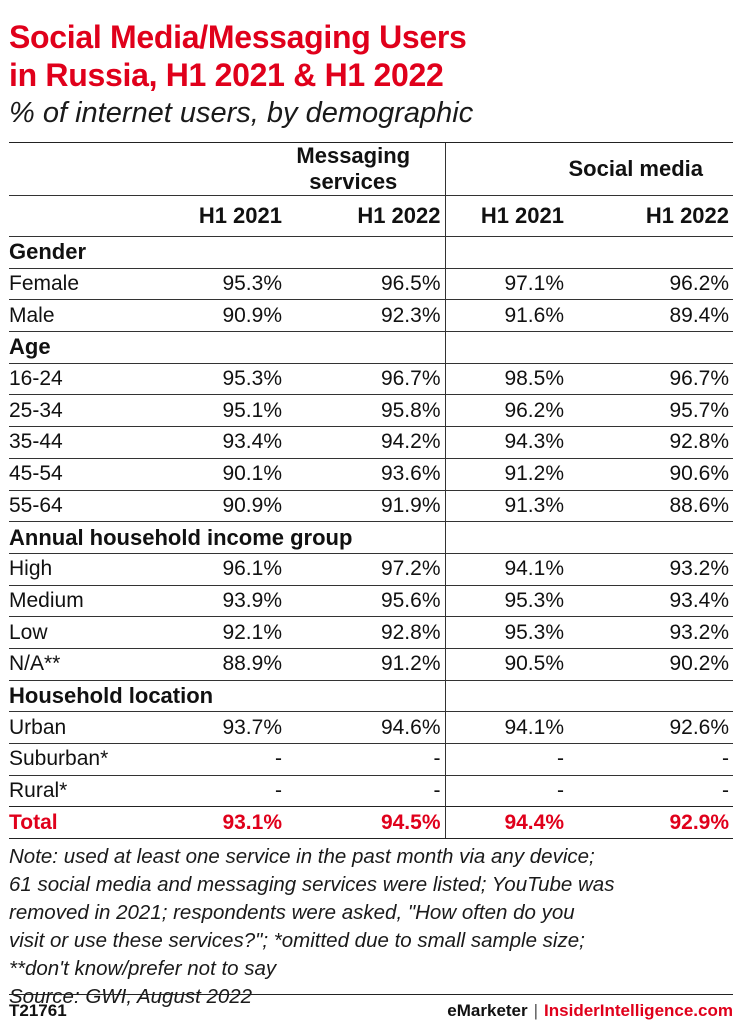  I want to click on section-header-row: Annual household income group, so click(371, 537).